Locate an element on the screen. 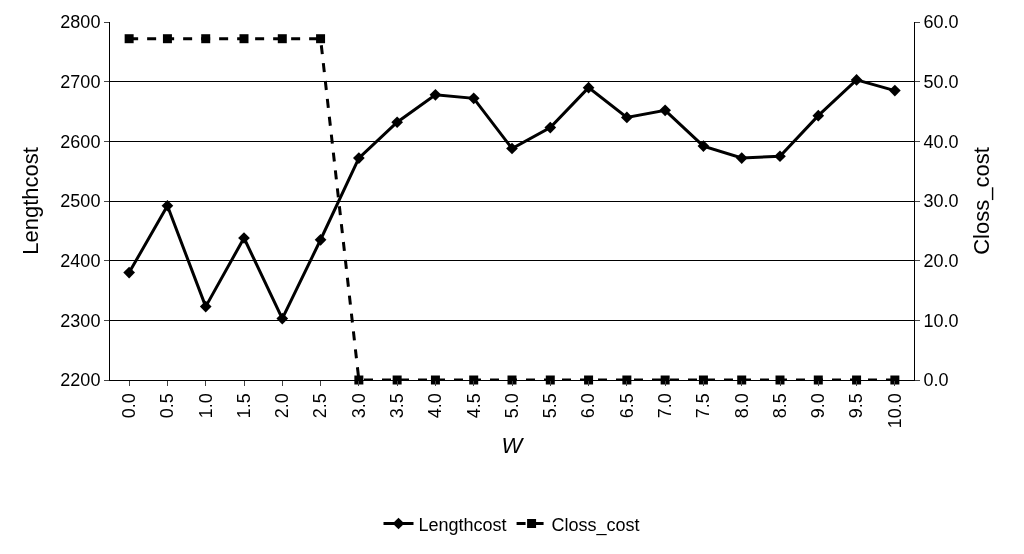 The height and width of the screenshot is (554, 1024). y-axis-title: Lengthcost is located at coordinates (31, 201).